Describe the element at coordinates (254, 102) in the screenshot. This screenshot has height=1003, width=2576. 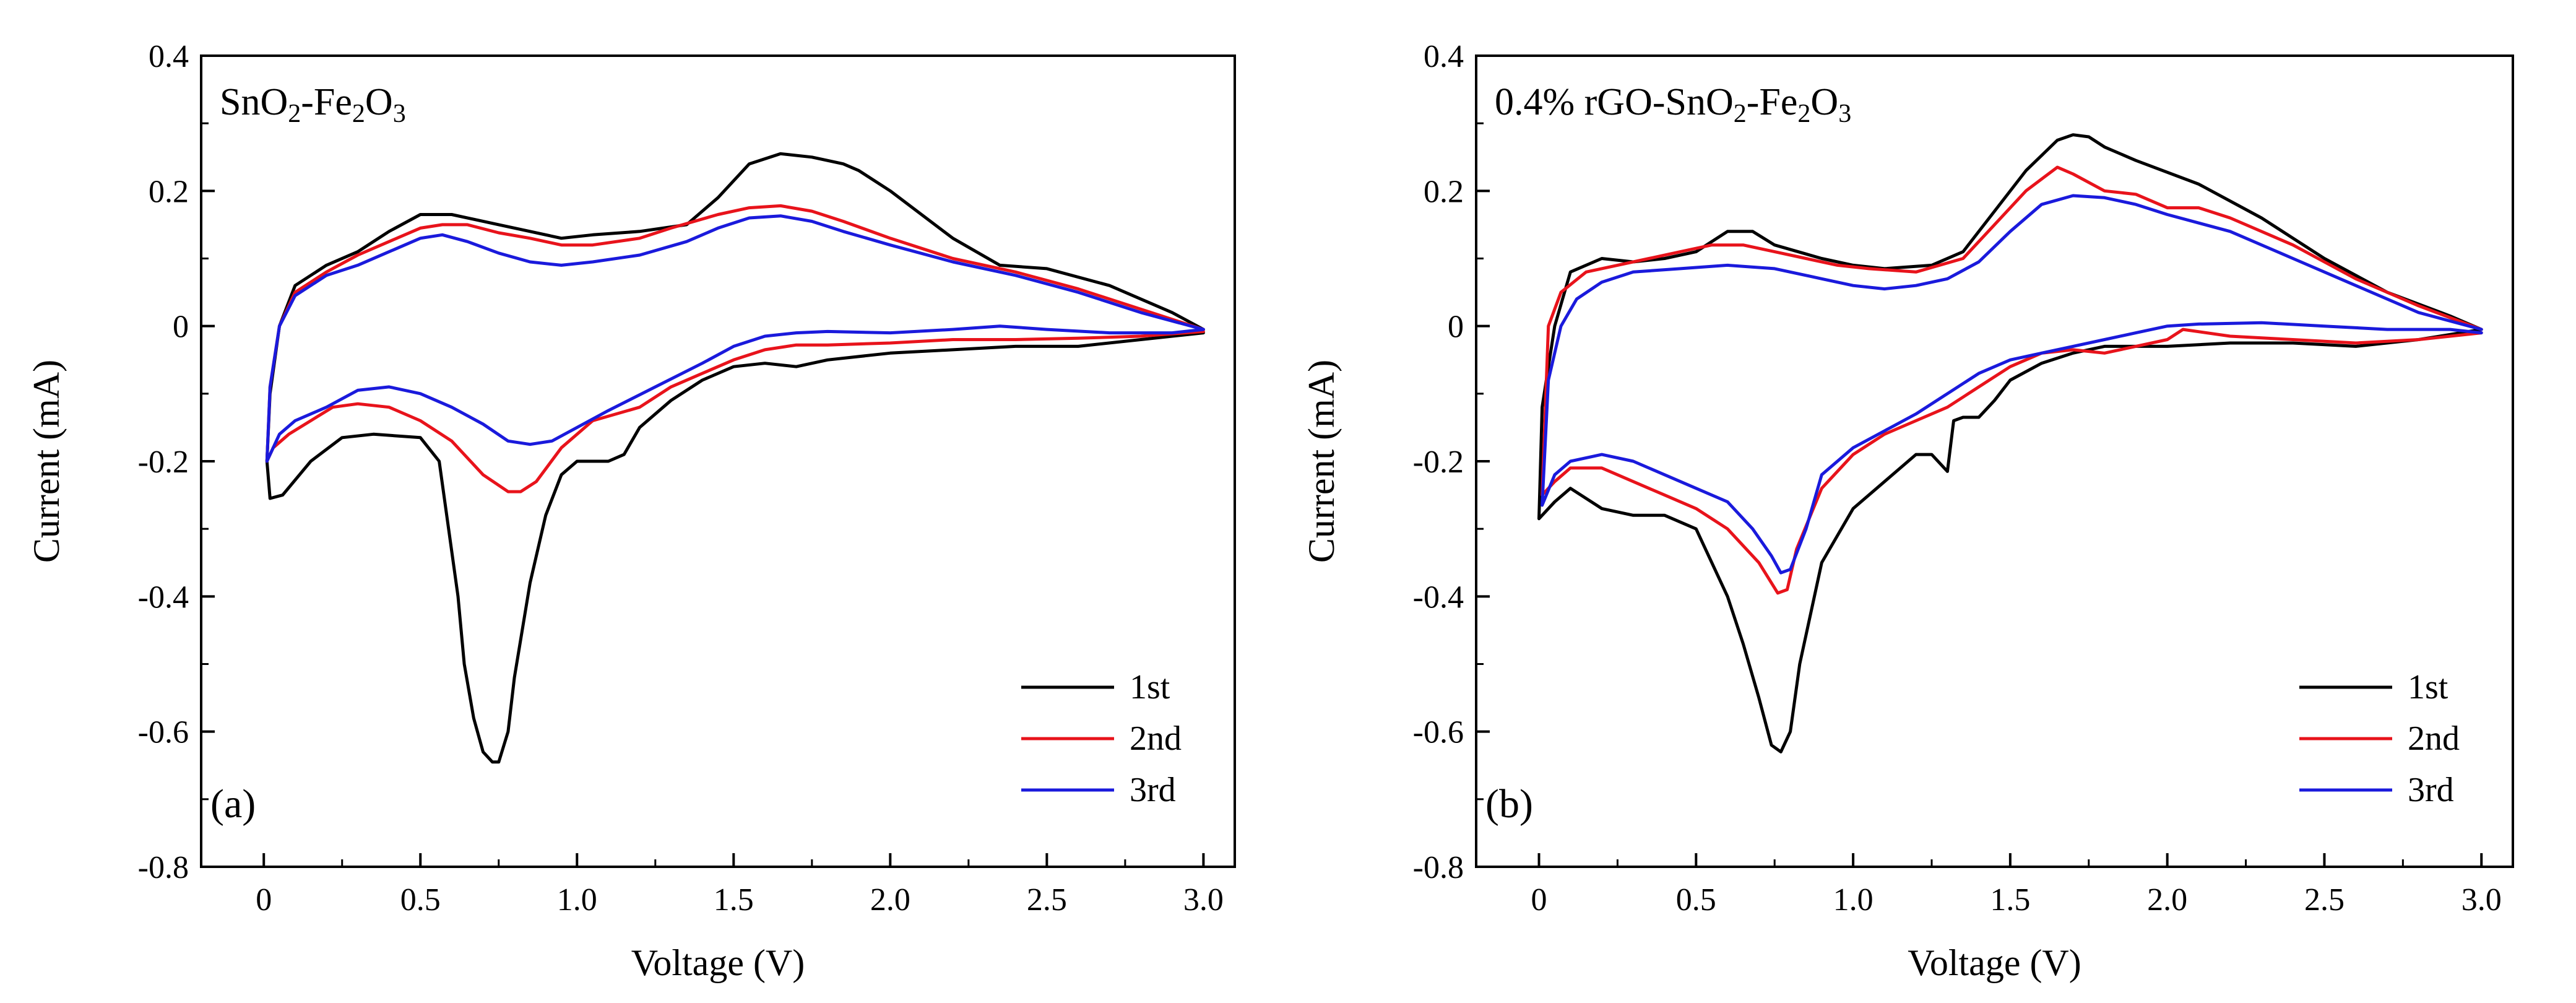
I see `title-text: SnO` at that location.